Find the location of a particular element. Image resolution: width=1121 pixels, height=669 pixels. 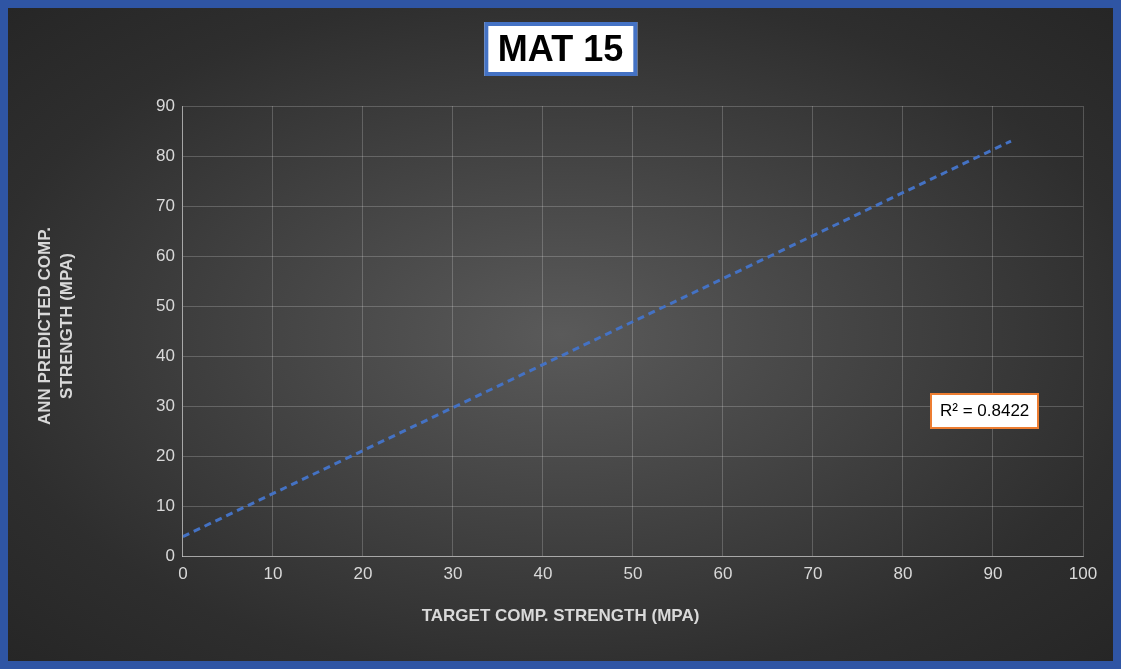

y-tick-label: 60 is located at coordinates (165, 255).